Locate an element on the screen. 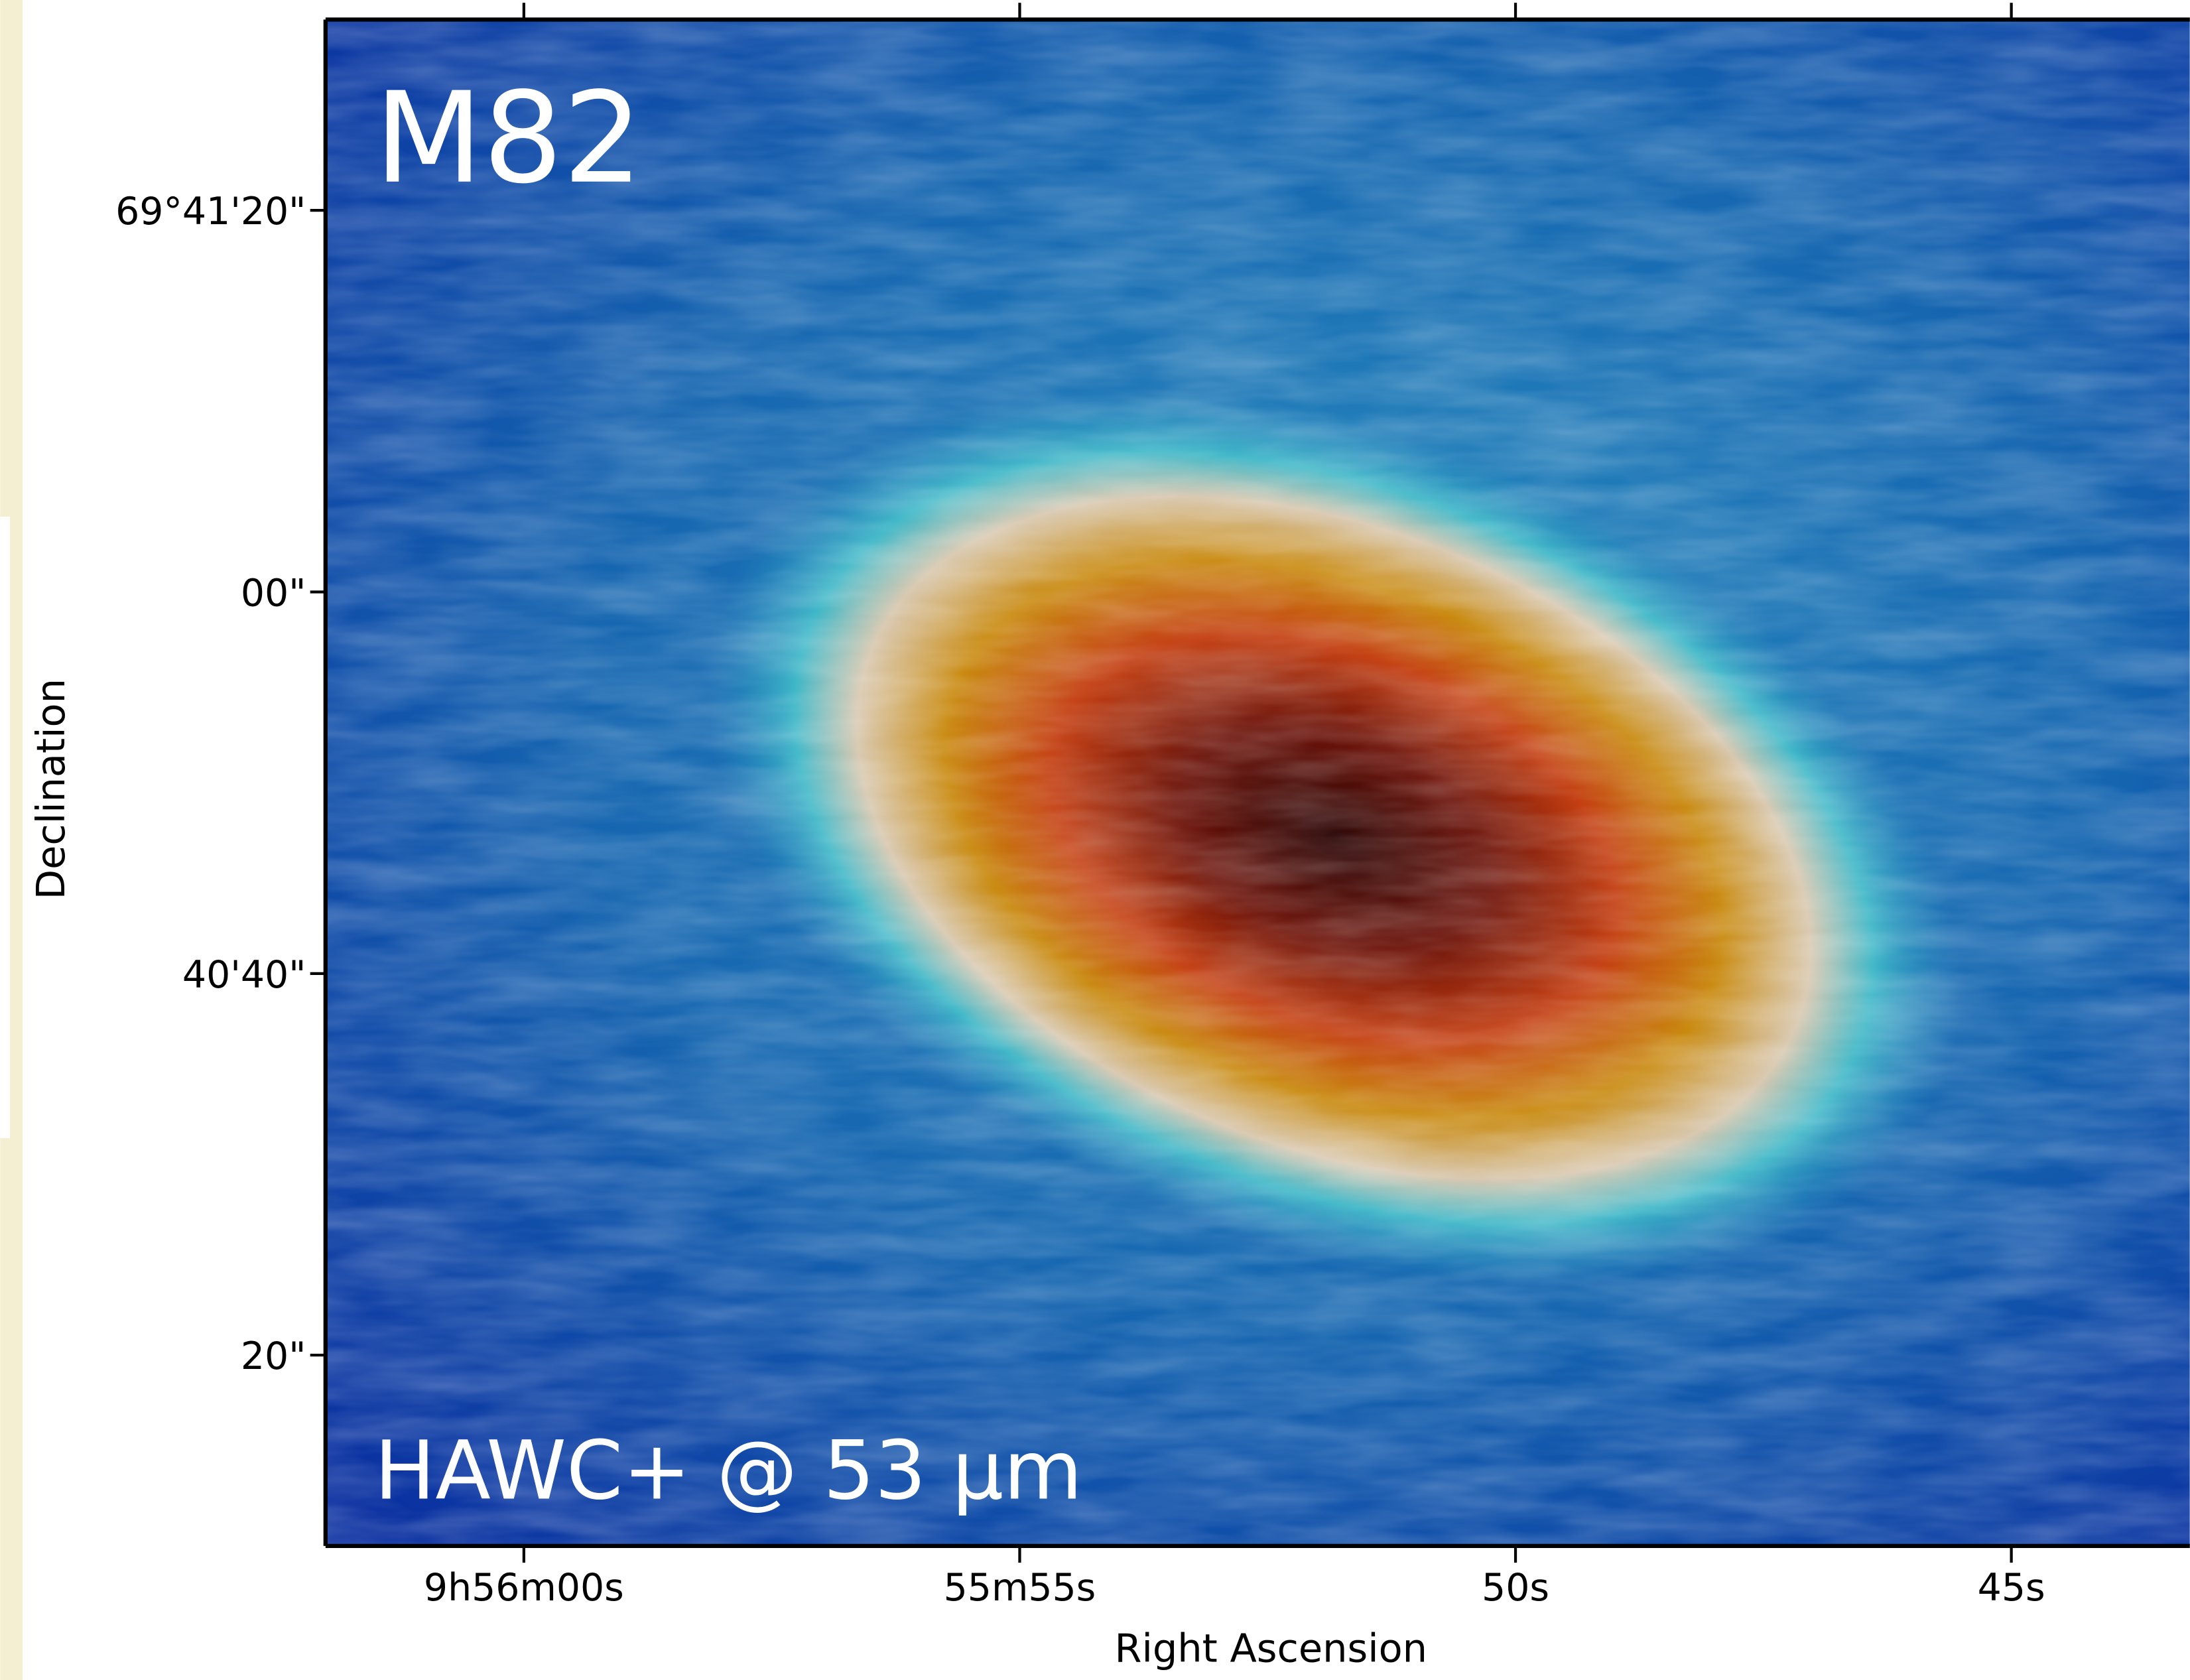  x-tick-label: 55m55s is located at coordinates (1020, 1588).